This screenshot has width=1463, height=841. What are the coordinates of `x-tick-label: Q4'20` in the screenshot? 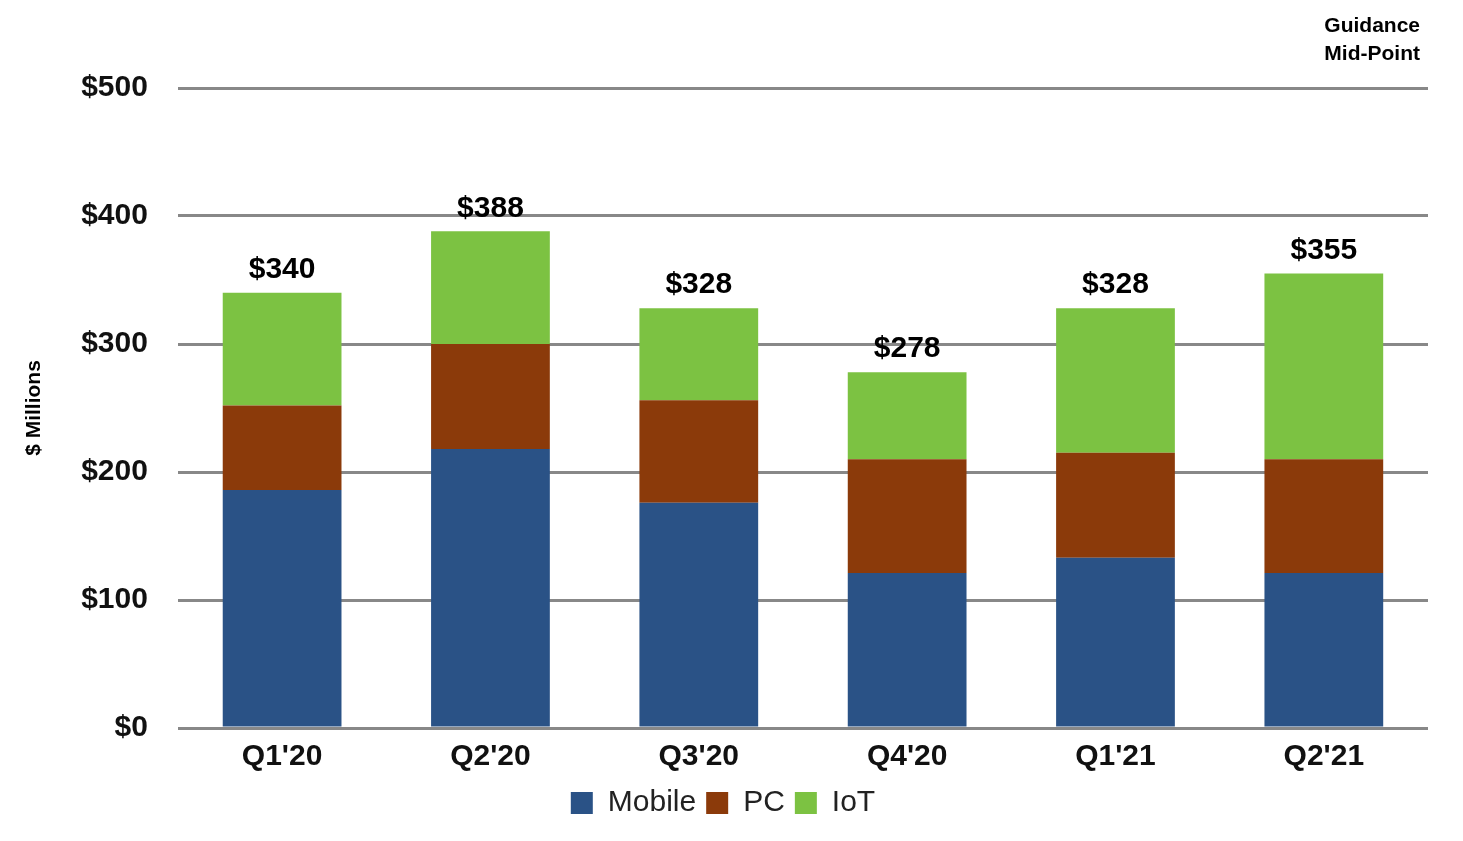 It's located at (907, 755).